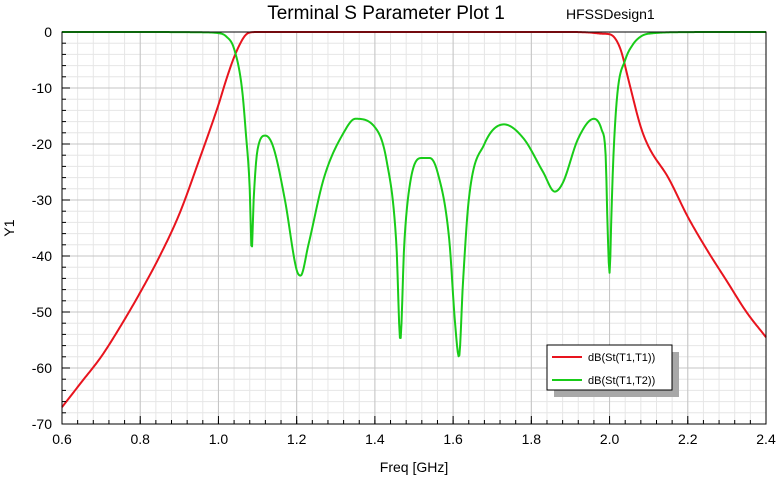 This screenshot has width=780, height=480. I want to click on x-axis-label: Freq [GHz], so click(414, 467).